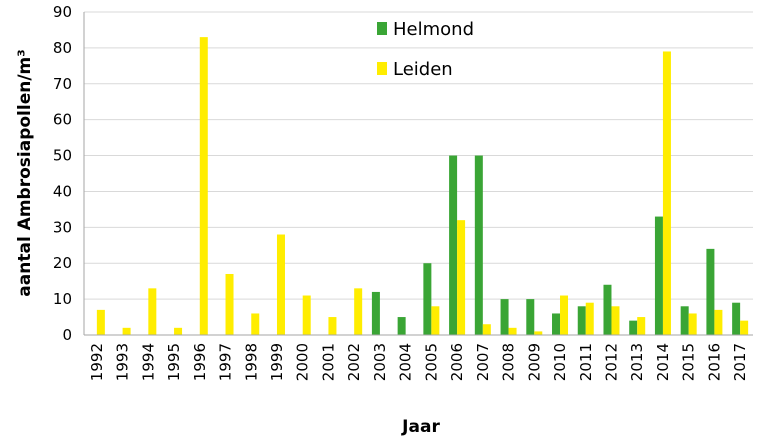  Describe the element at coordinates (633, 327) in the screenshot. I see `bar-helmond-2013` at that location.